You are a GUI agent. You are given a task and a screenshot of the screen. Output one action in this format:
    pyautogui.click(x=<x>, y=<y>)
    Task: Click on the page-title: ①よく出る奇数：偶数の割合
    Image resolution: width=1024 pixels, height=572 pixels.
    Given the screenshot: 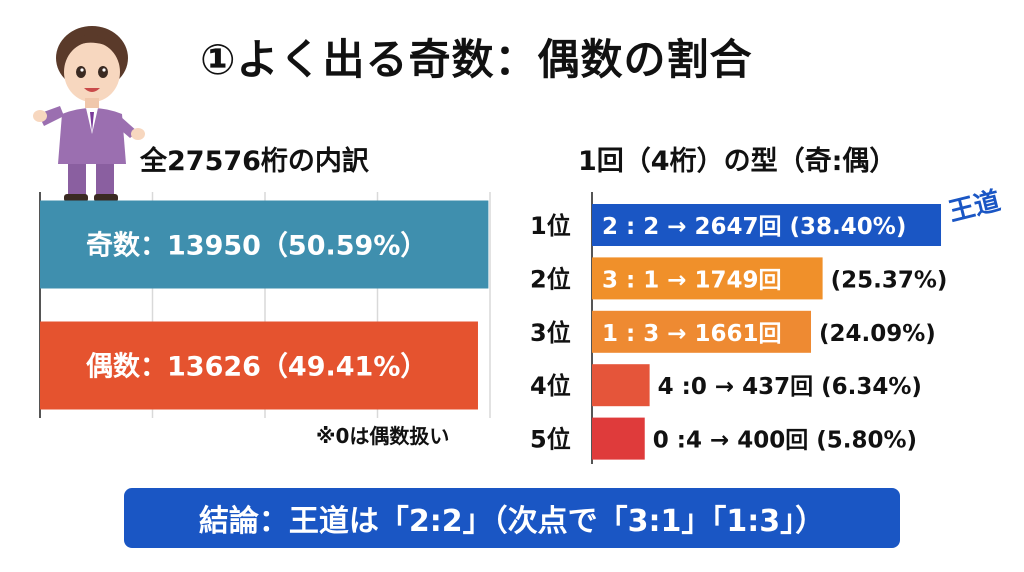 What is the action you would take?
    pyautogui.click(x=476, y=59)
    